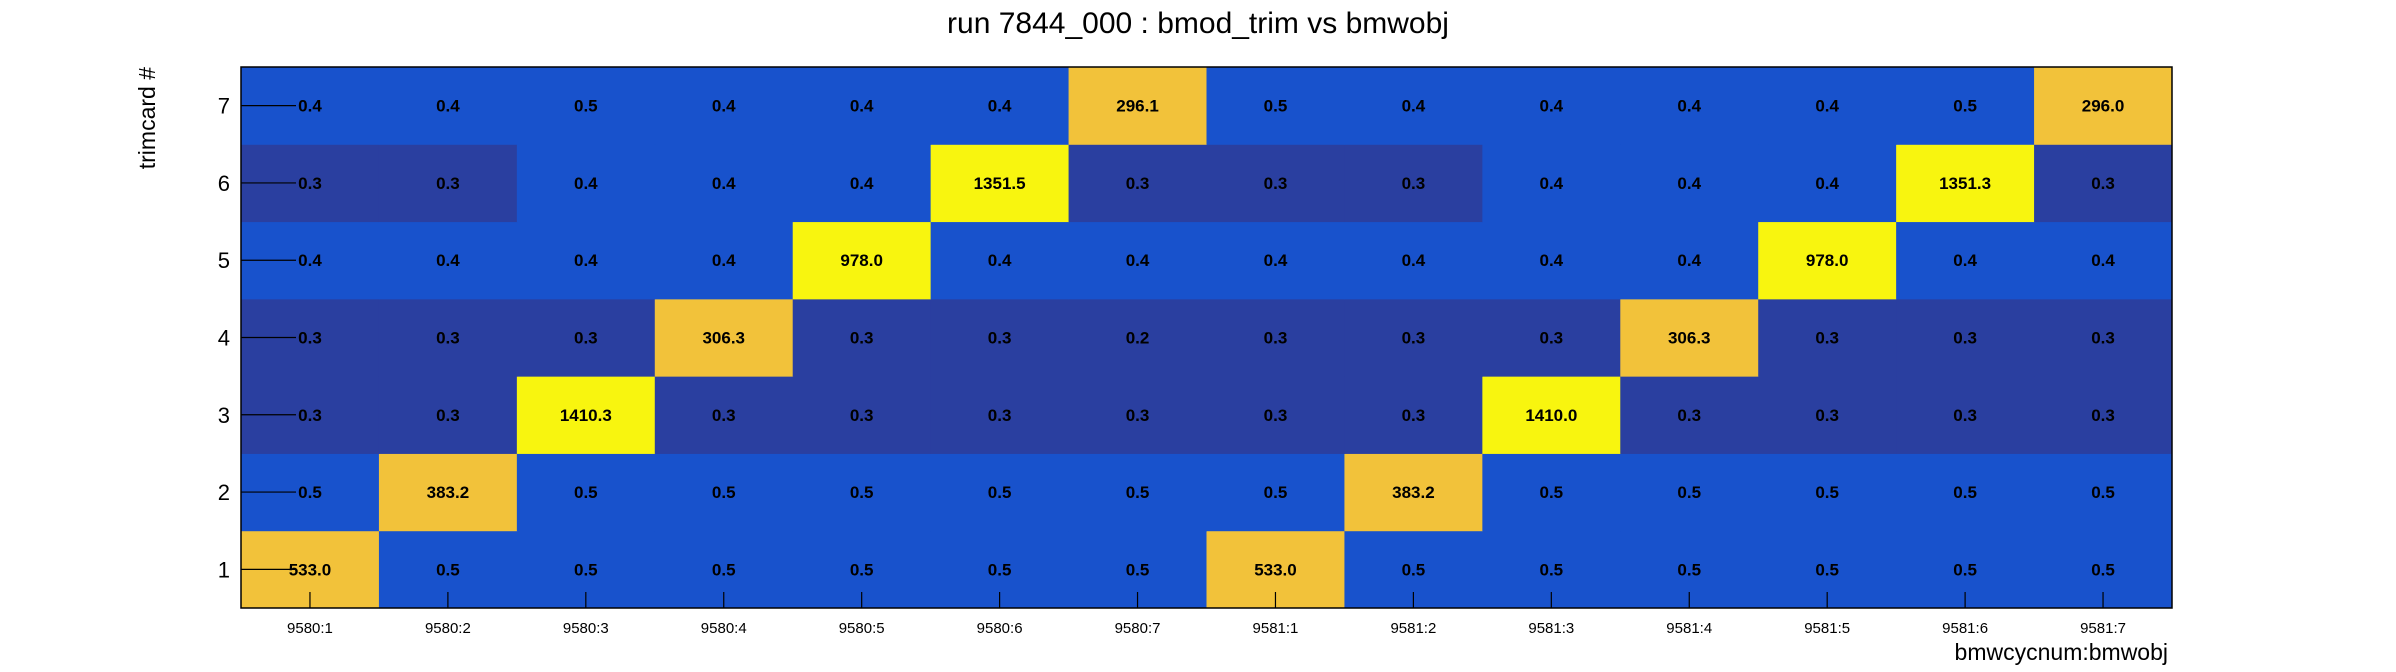 The width and height of the screenshot is (2396, 672). What do you see at coordinates (2103, 628) in the screenshot?
I see `x-tick-label: 9581:7` at bounding box center [2103, 628].